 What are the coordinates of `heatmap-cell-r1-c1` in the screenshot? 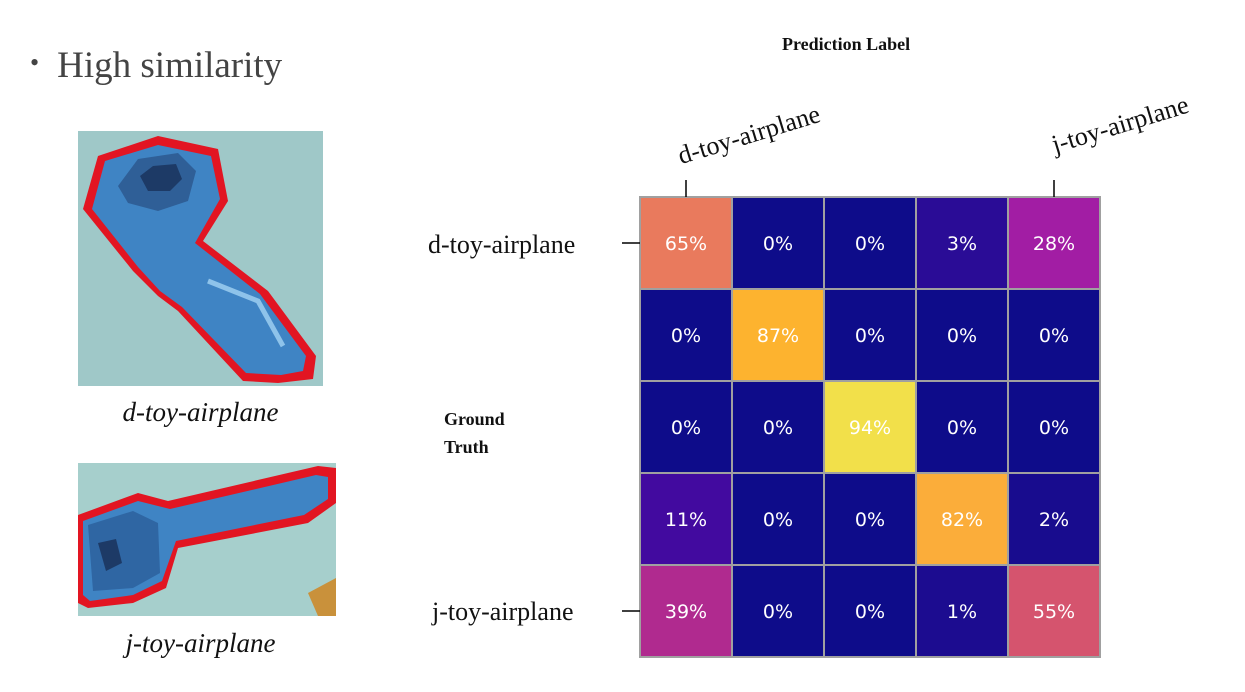 It's located at (778, 335).